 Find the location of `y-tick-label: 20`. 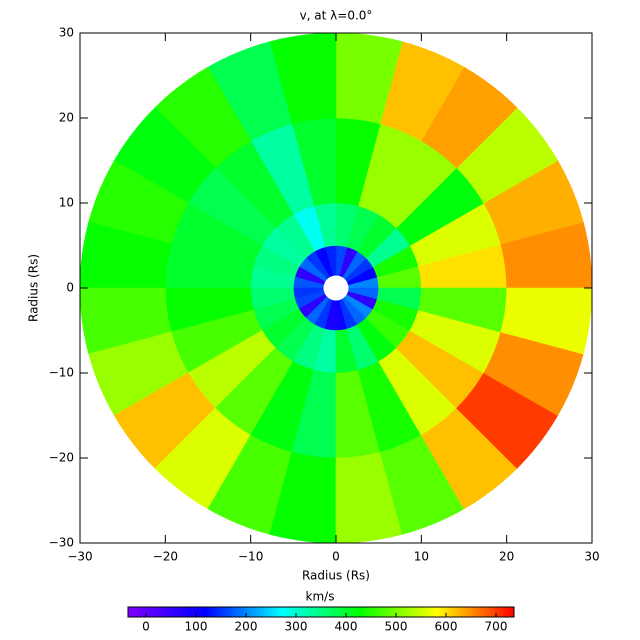

y-tick-label: 20 is located at coordinates (66, 118).